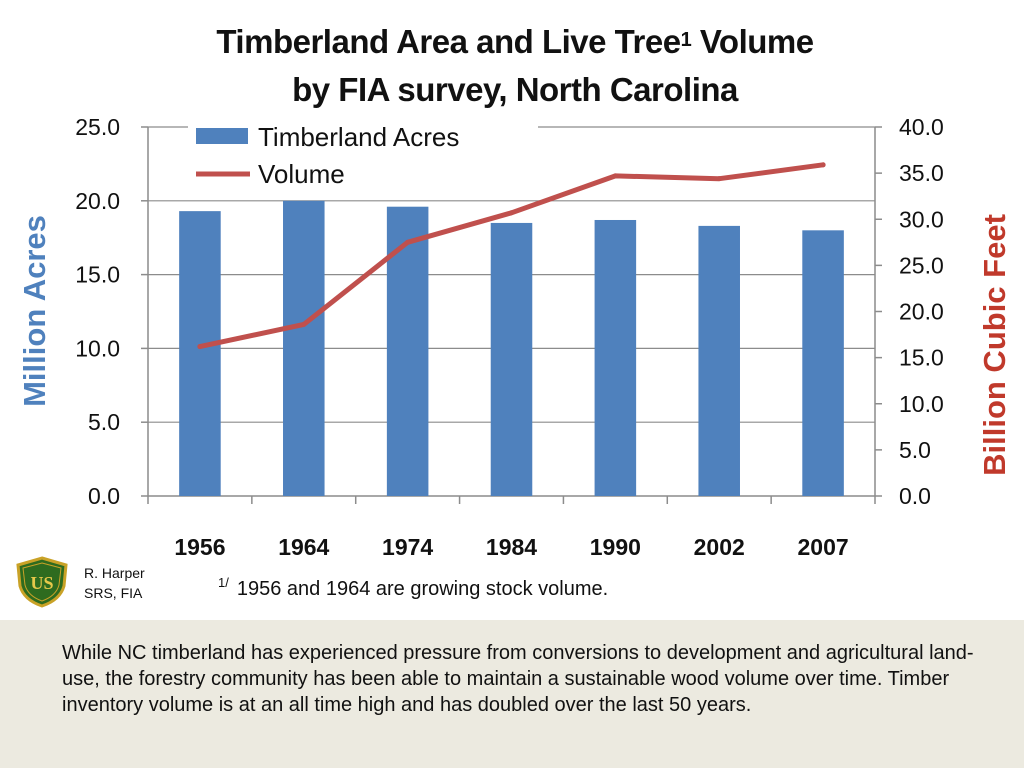 This screenshot has height=768, width=1024. Describe the element at coordinates (615, 357) in the screenshot. I see `bar-1990` at that location.